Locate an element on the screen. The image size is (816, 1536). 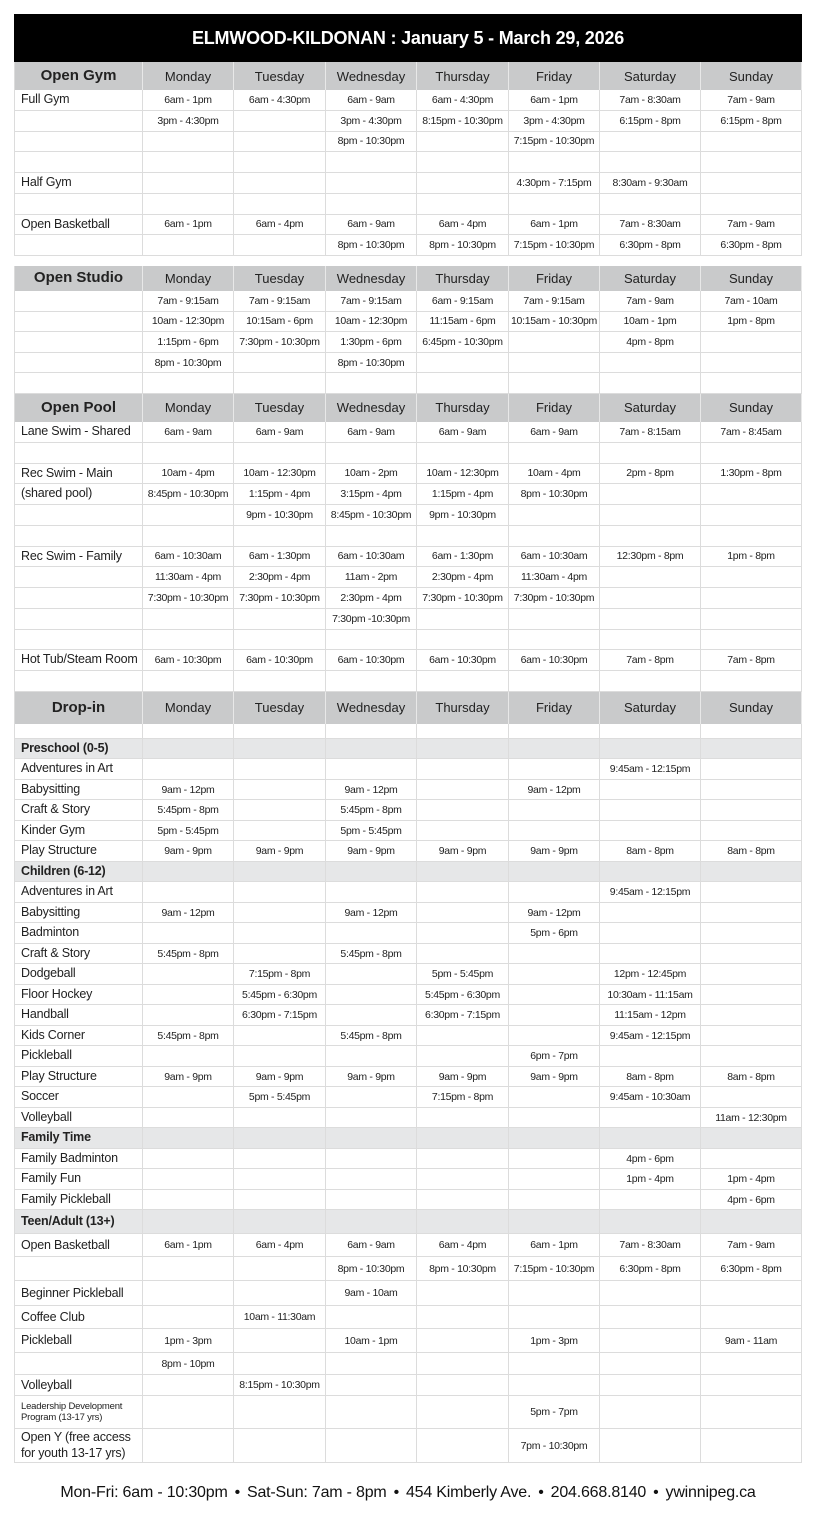
time-cell: 5pm - 6pm is located at coordinates (554, 933).